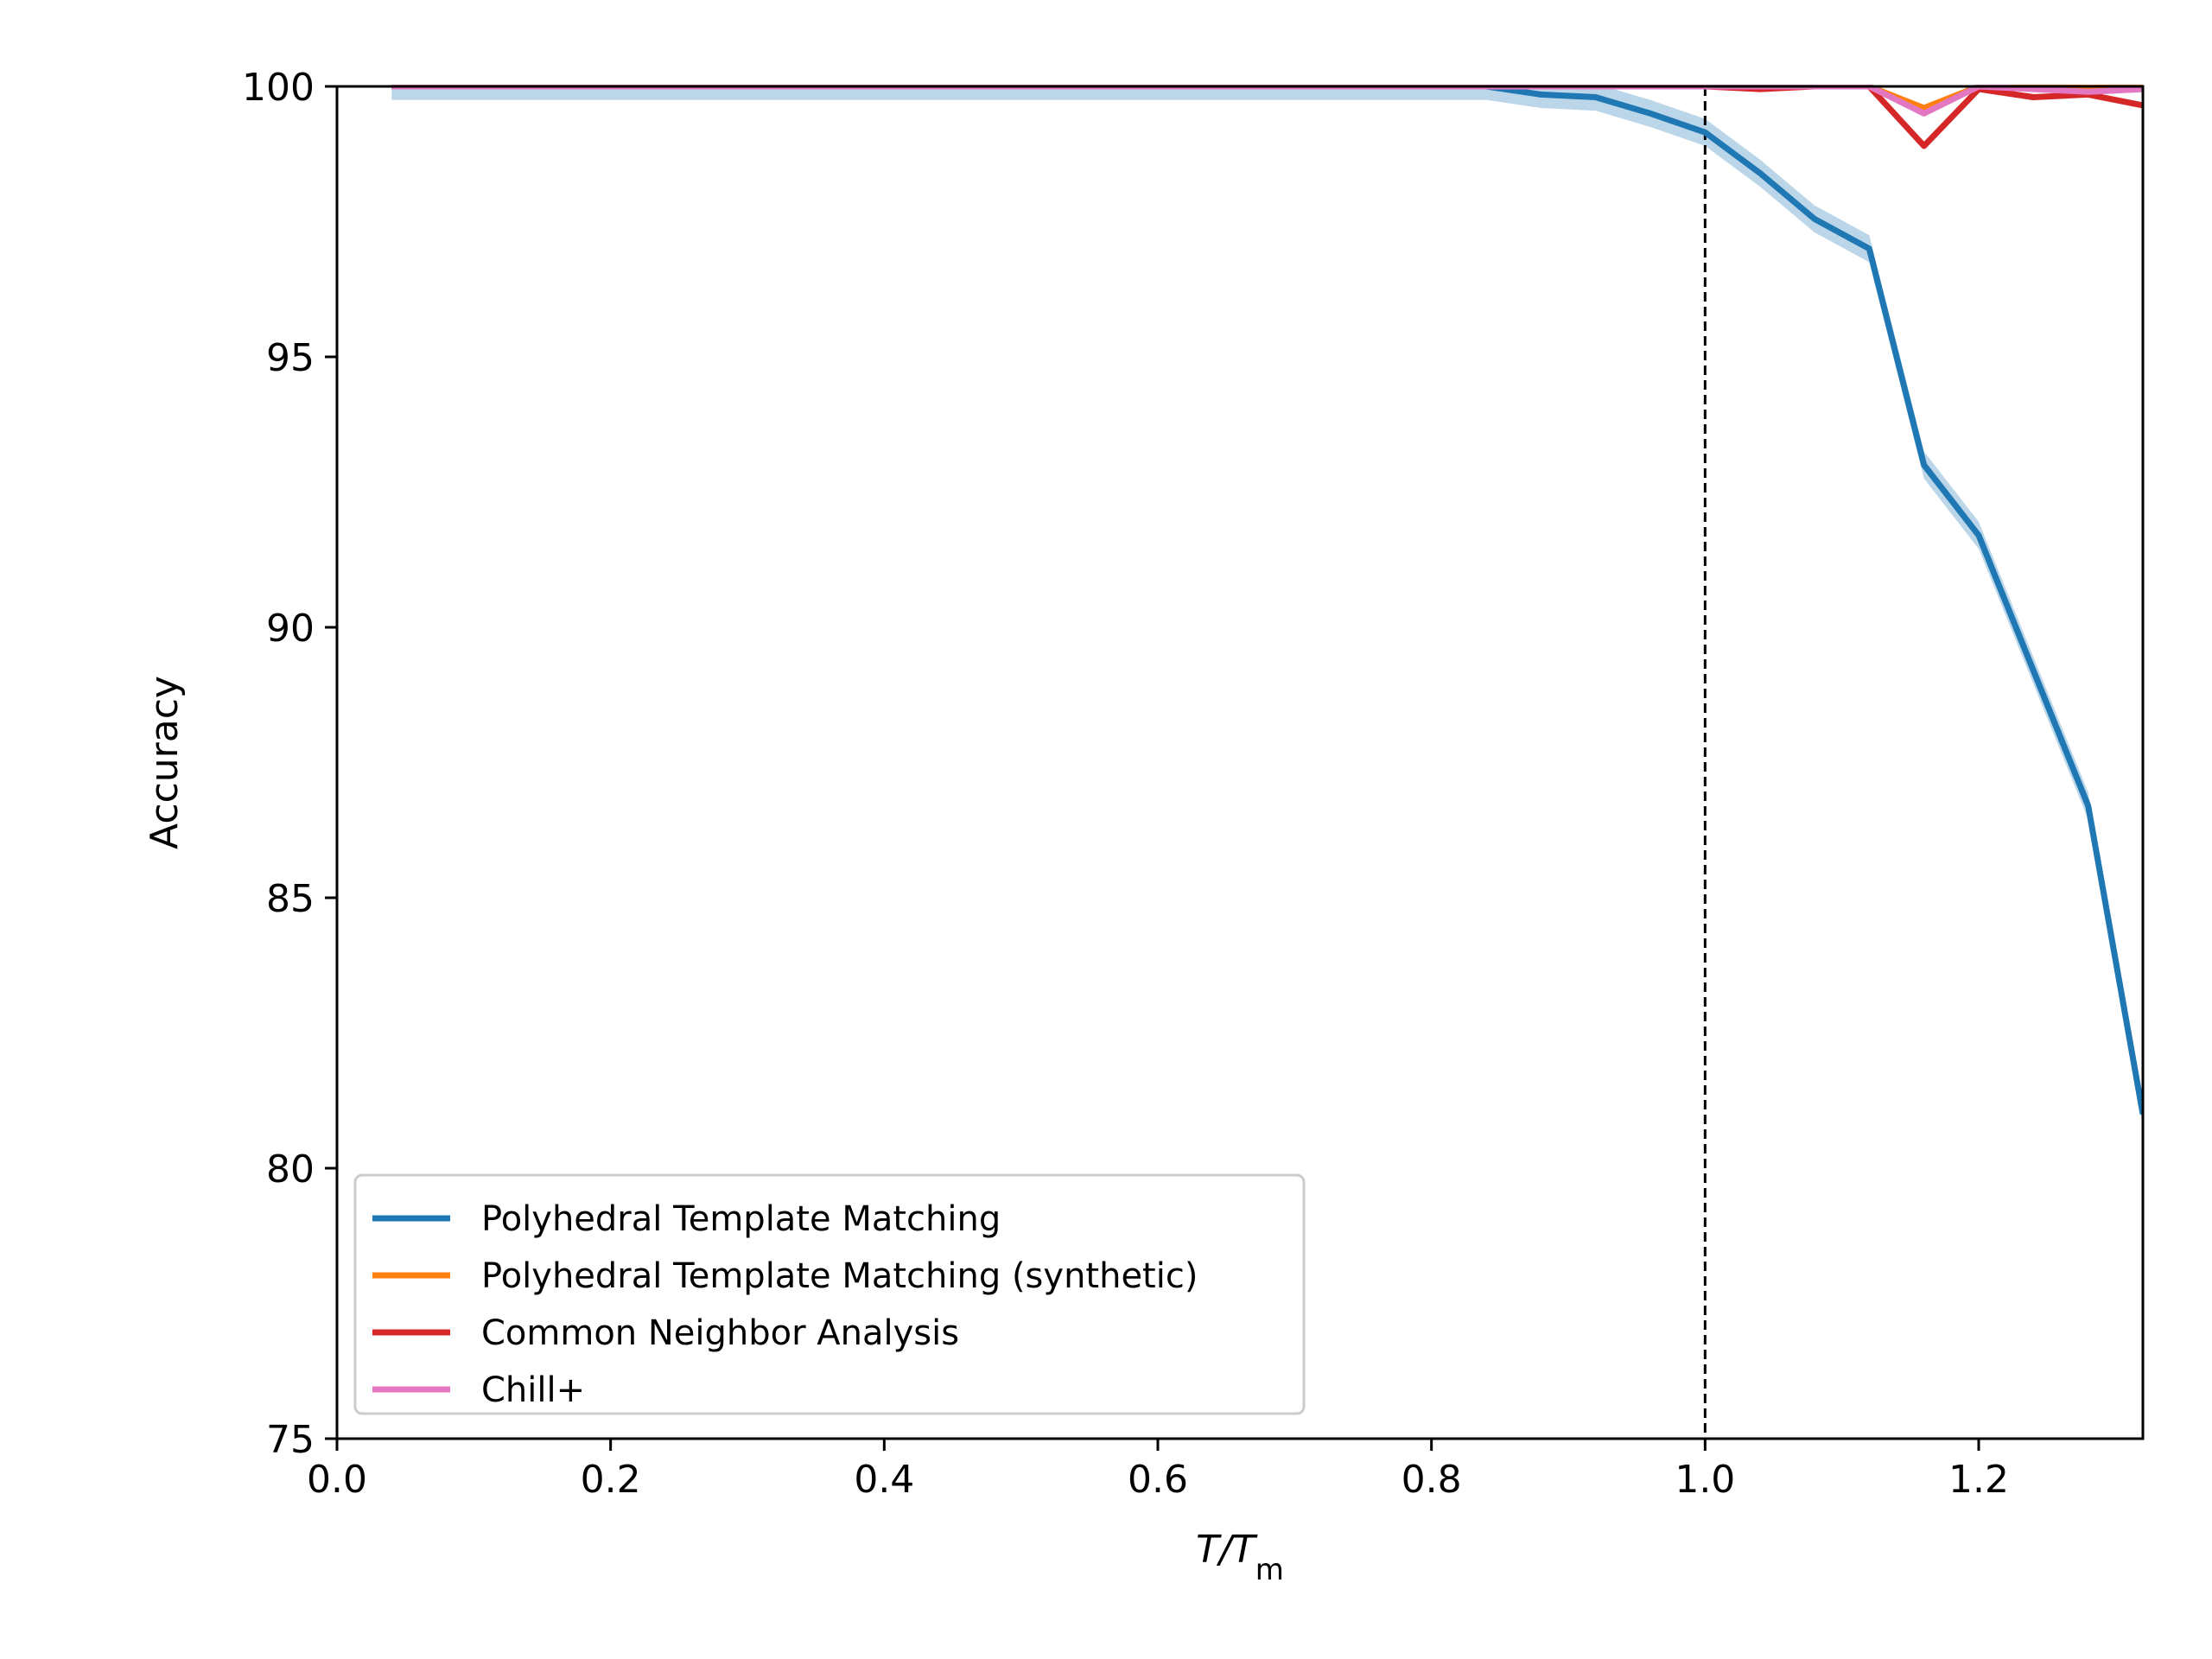  What do you see at coordinates (611, 1480) in the screenshot?
I see `x-tick-label: 0.2` at bounding box center [611, 1480].